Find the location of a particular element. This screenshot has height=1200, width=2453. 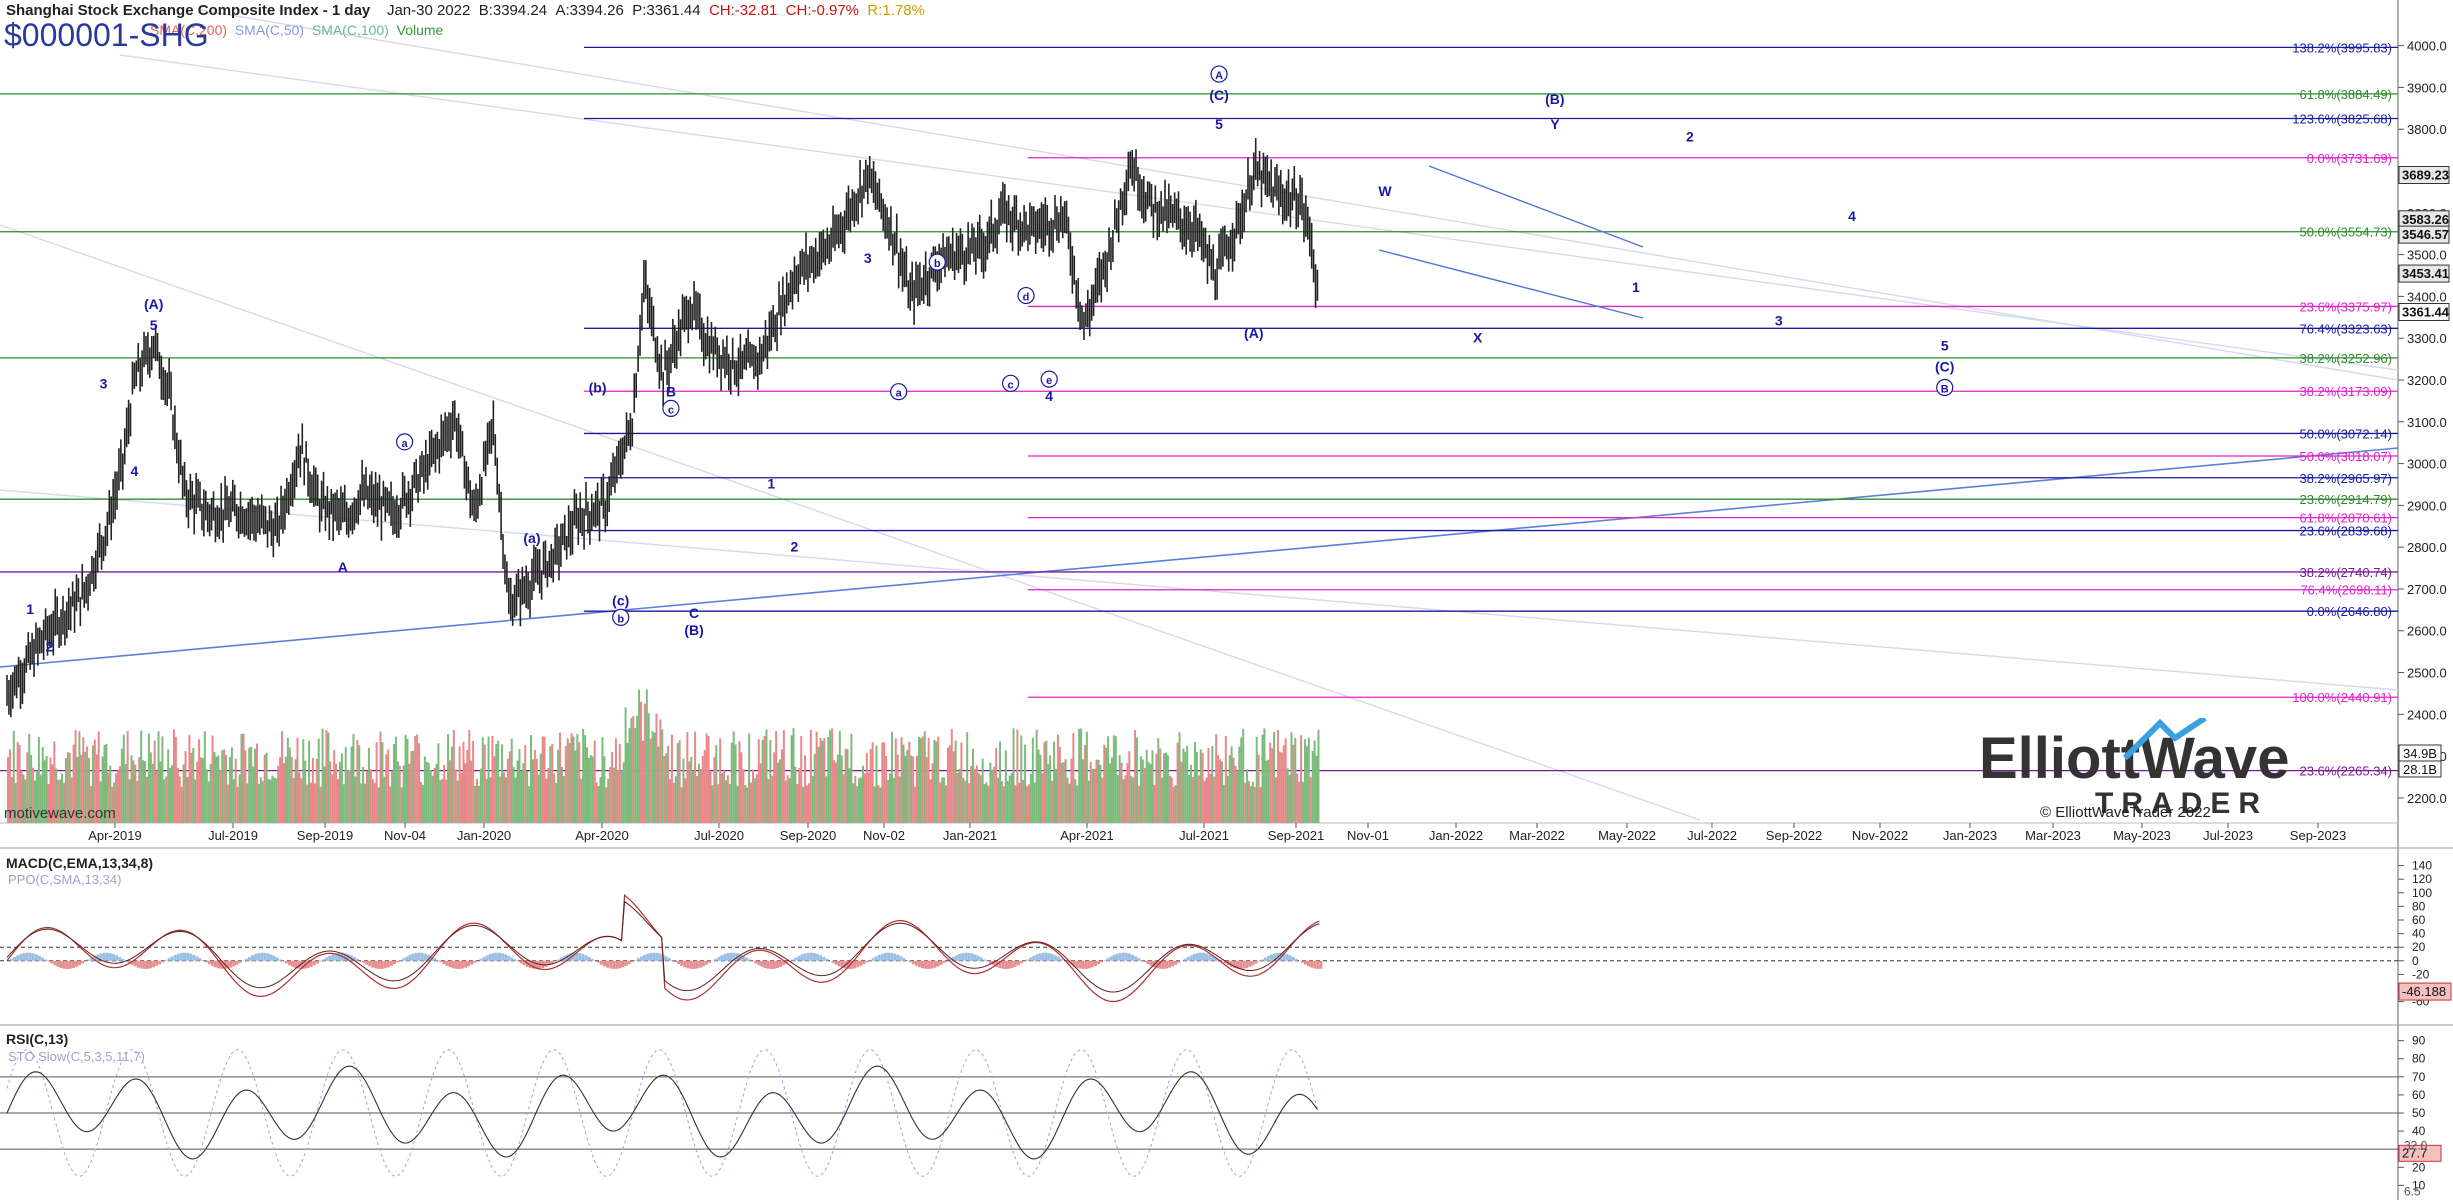

rsi-y-tick-label: 10 is located at coordinates (2419, 1185).